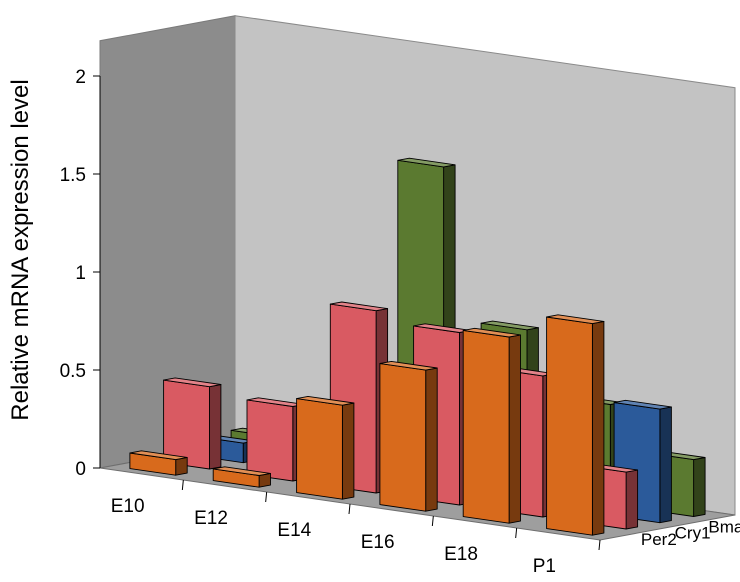 The width and height of the screenshot is (740, 582). I want to click on y-tick-label: 0.5, so click(73, 371).